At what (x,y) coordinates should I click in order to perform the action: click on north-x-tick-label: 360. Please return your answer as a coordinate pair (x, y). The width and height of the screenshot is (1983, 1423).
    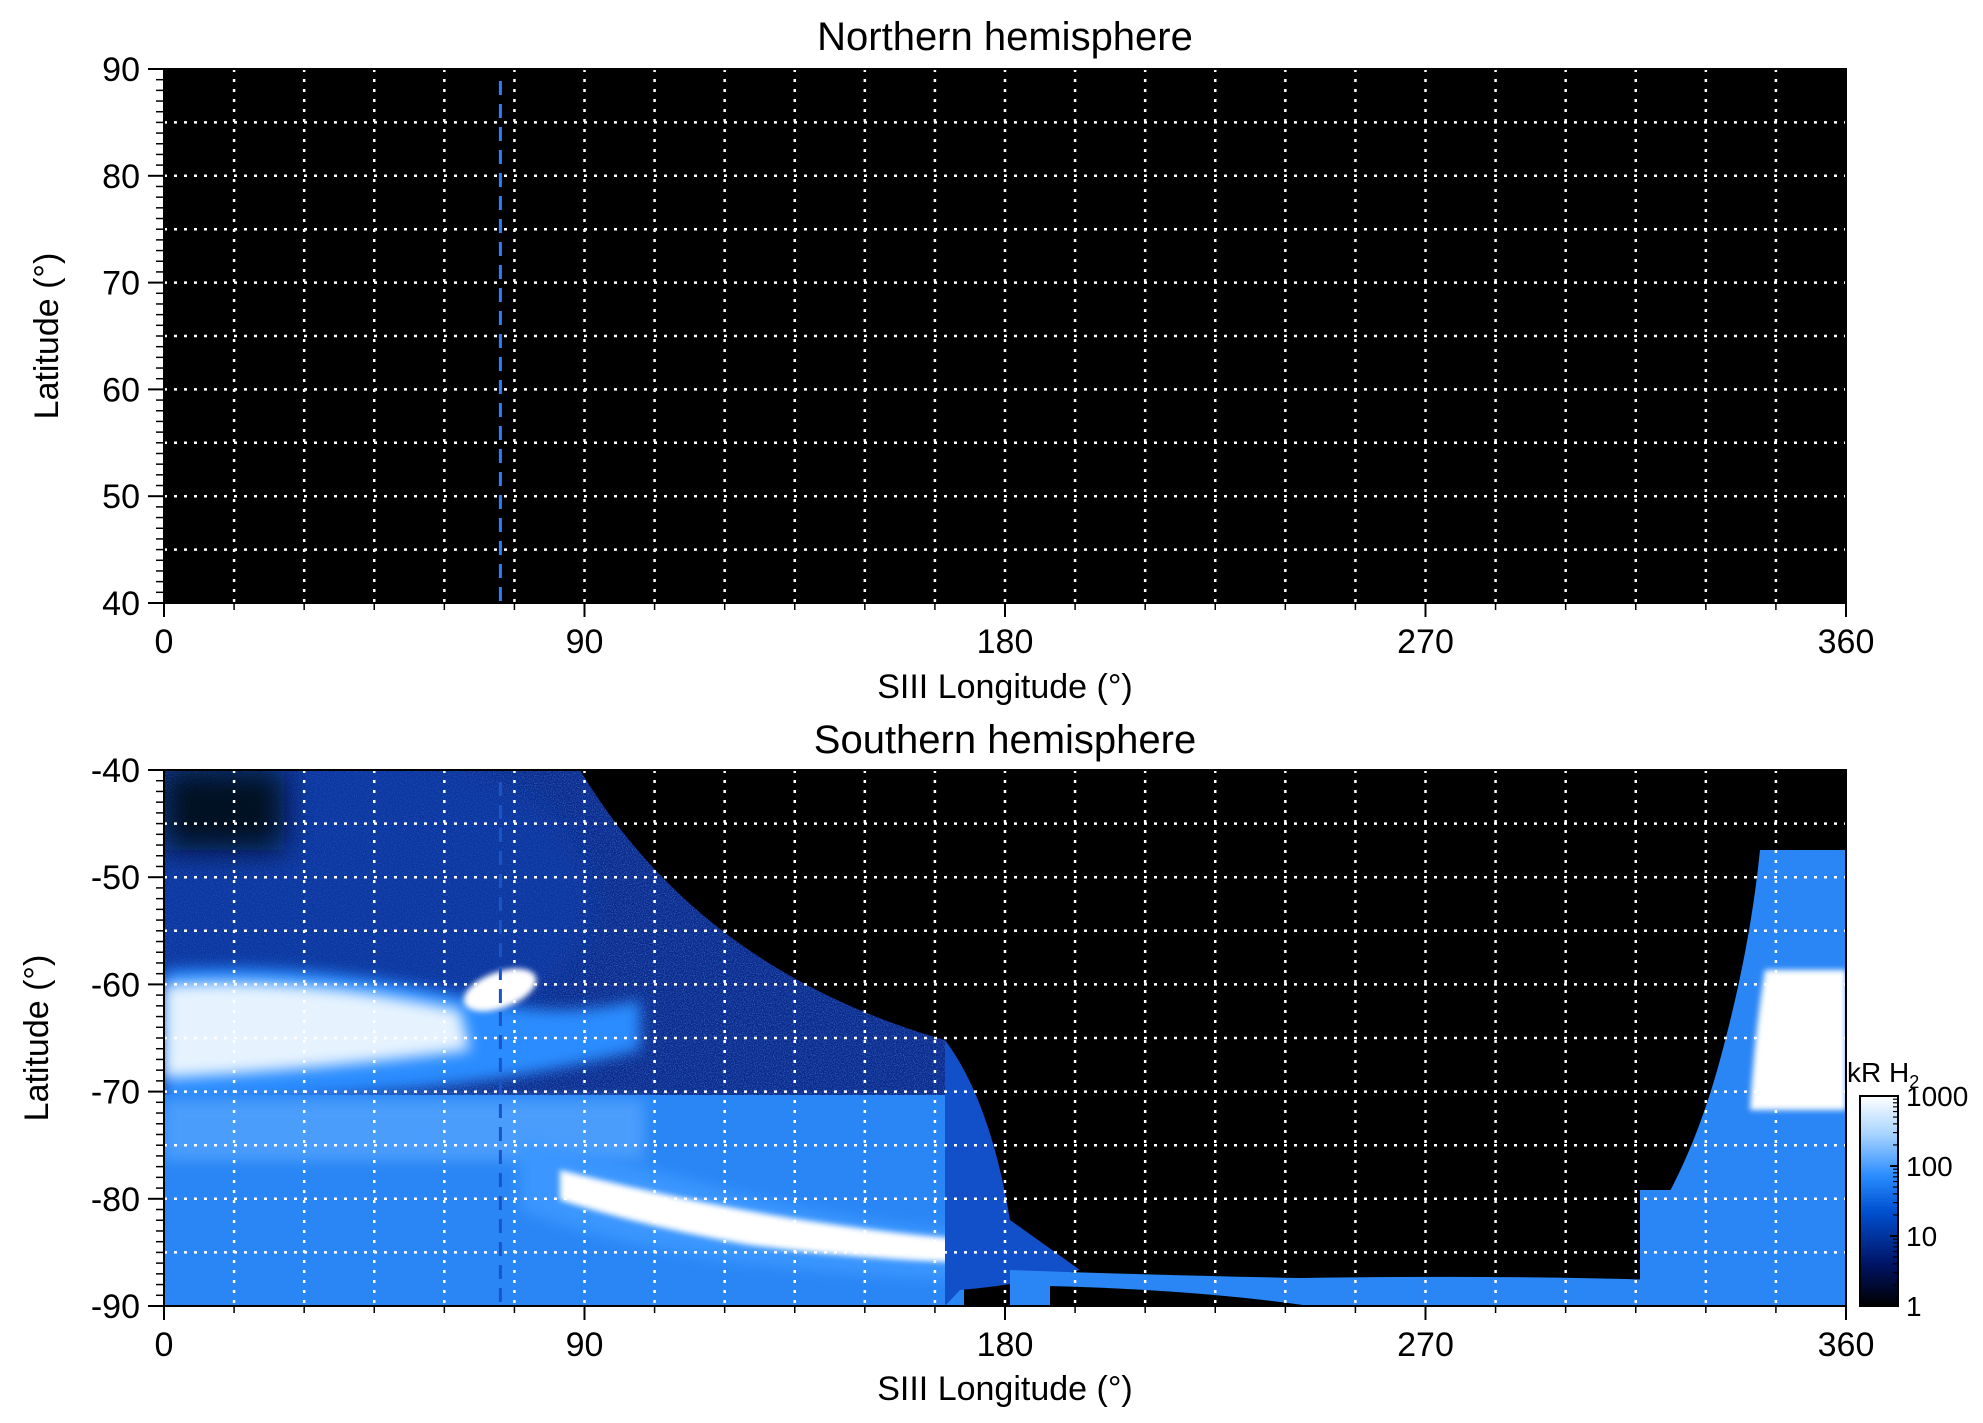
    Looking at the image, I should click on (1846, 642).